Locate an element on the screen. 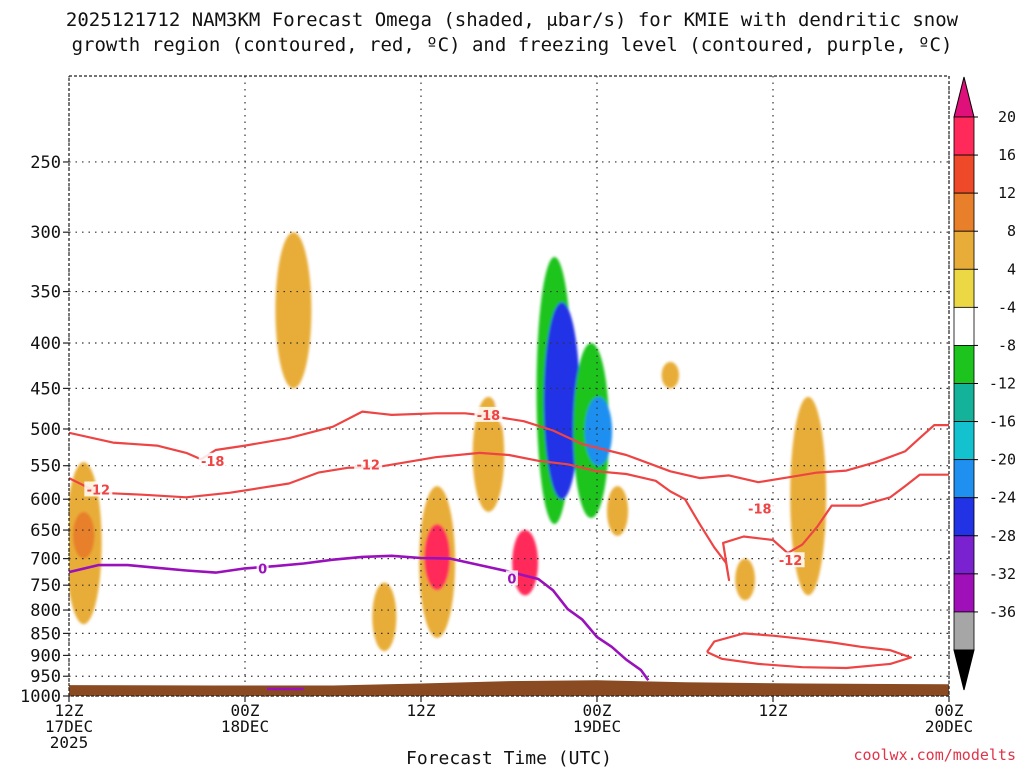 The width and height of the screenshot is (1024, 768). colorbar-bottom-arrow is located at coordinates (964, 670).